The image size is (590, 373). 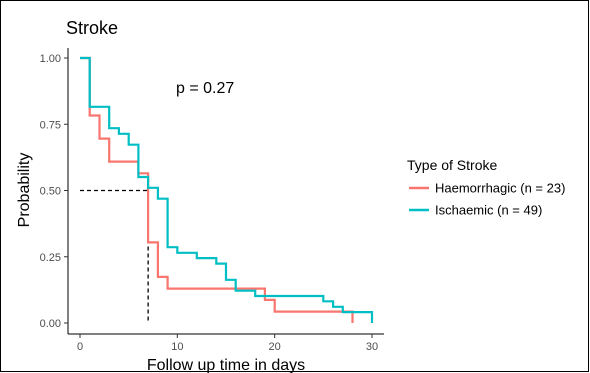 What do you see at coordinates (275, 347) in the screenshot?
I see `x-tick-label: 20` at bounding box center [275, 347].